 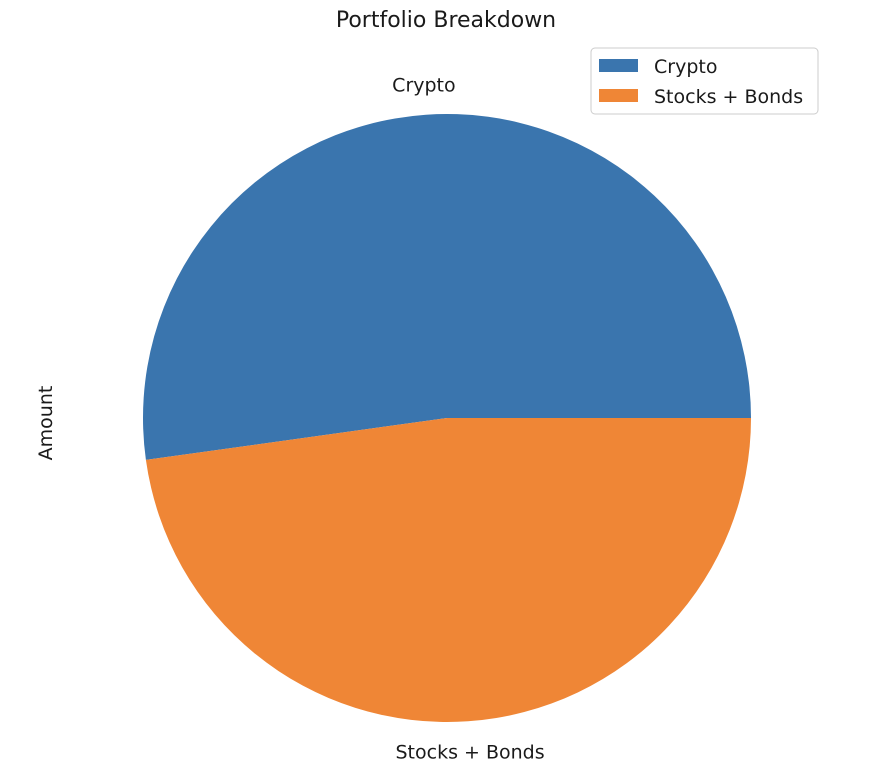 What do you see at coordinates (685, 67) in the screenshot?
I see `legend-label-crypto: Crypto` at bounding box center [685, 67].